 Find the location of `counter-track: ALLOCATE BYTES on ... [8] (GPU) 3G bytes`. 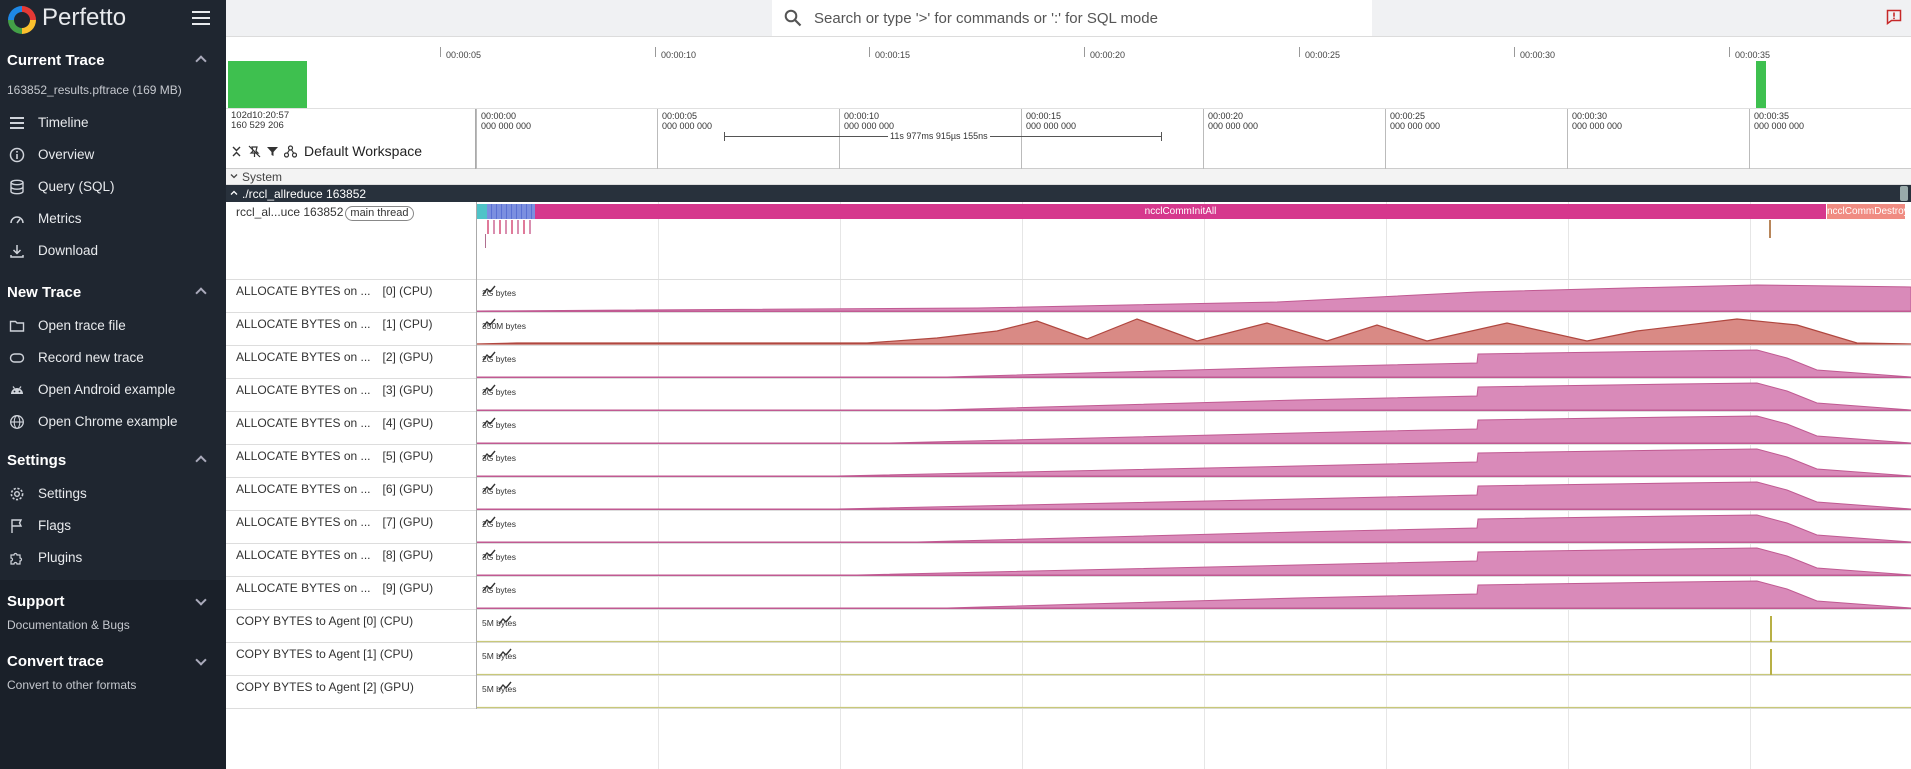

counter-track: ALLOCATE BYTES on ... [8] (GPU) 3G bytes is located at coordinates (1068, 560).